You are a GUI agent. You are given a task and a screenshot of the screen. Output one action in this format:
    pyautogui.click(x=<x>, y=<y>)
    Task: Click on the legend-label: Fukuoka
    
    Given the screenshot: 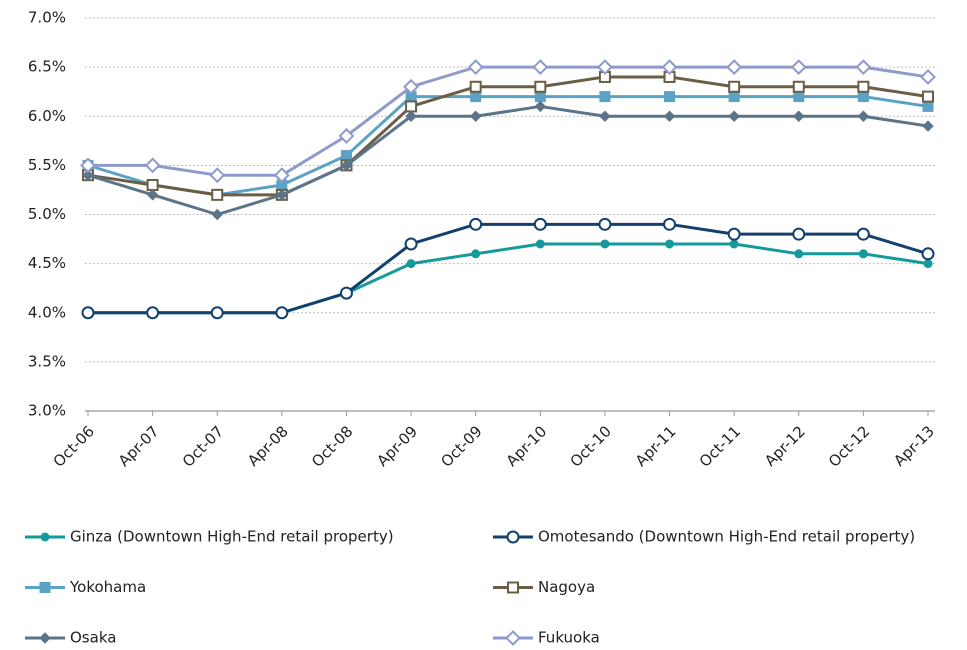 What is the action you would take?
    pyautogui.click(x=569, y=638)
    